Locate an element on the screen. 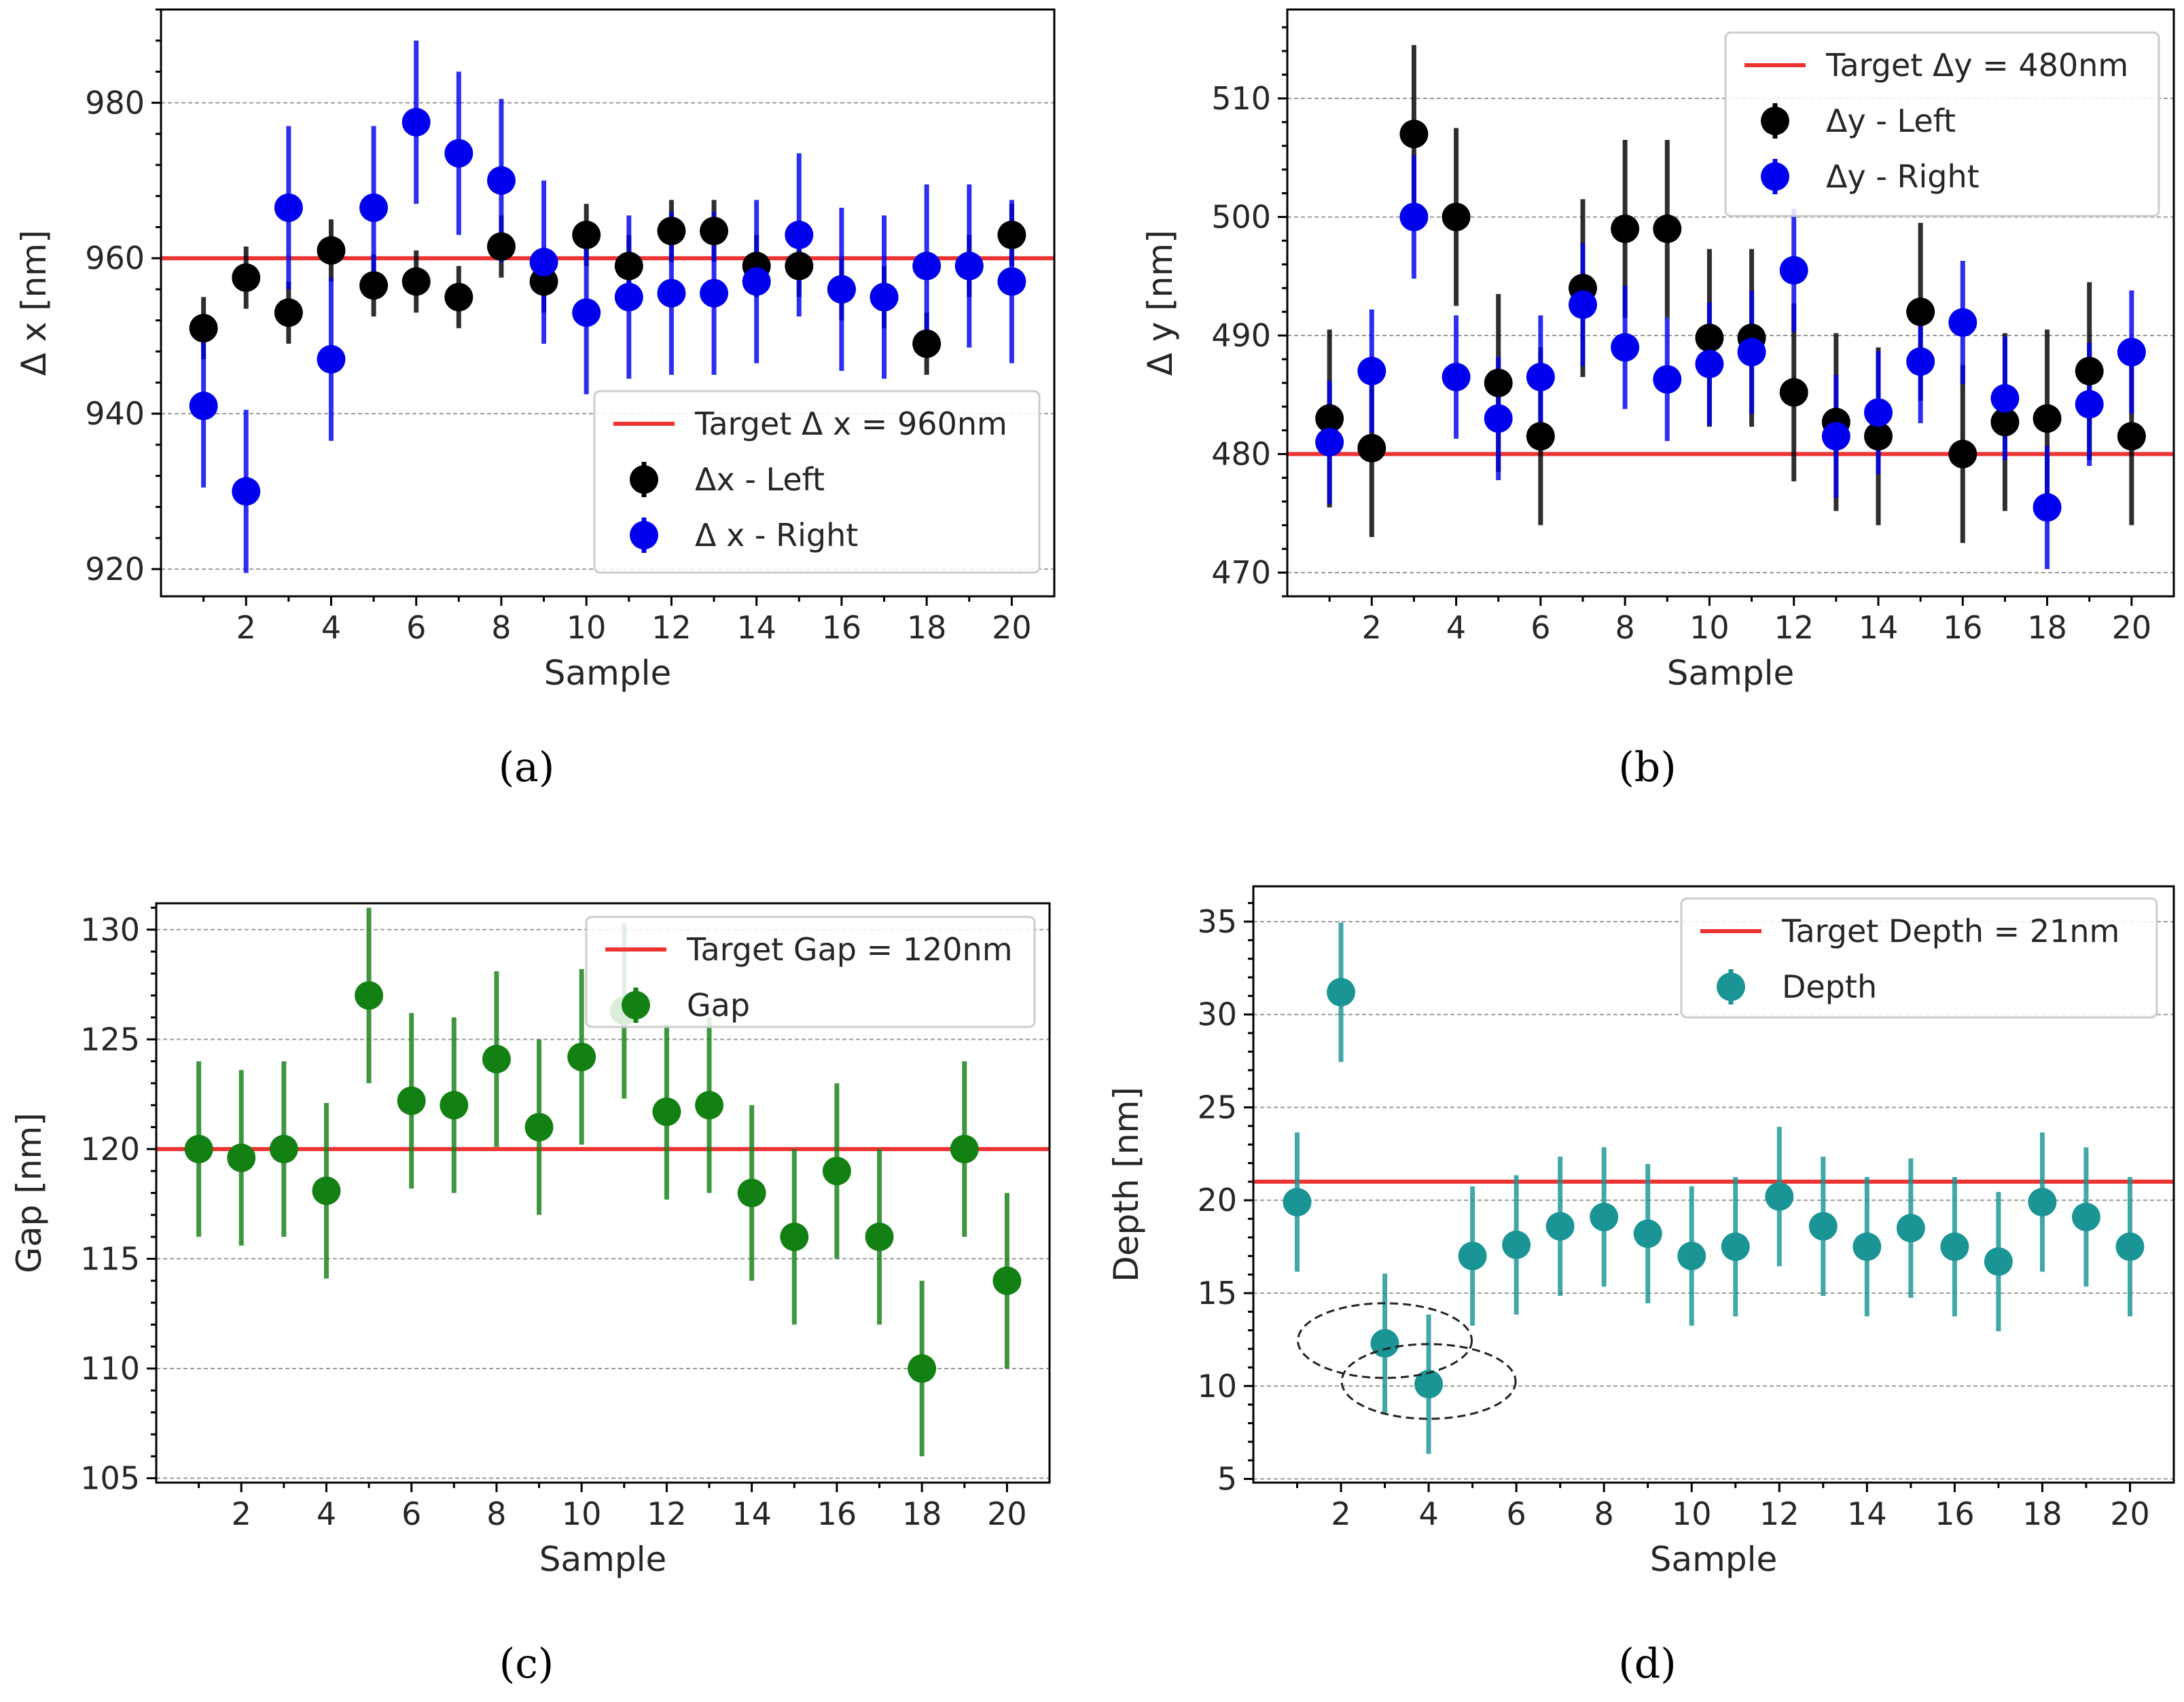 The height and width of the screenshot is (1702, 2184). x-tick-label: 14 is located at coordinates (1879, 627).